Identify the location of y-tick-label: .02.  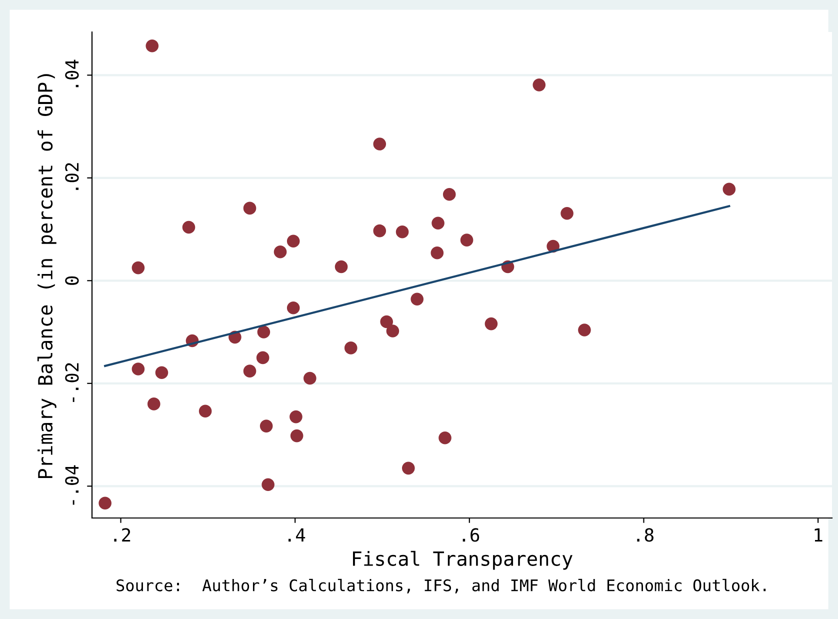
(72, 176).